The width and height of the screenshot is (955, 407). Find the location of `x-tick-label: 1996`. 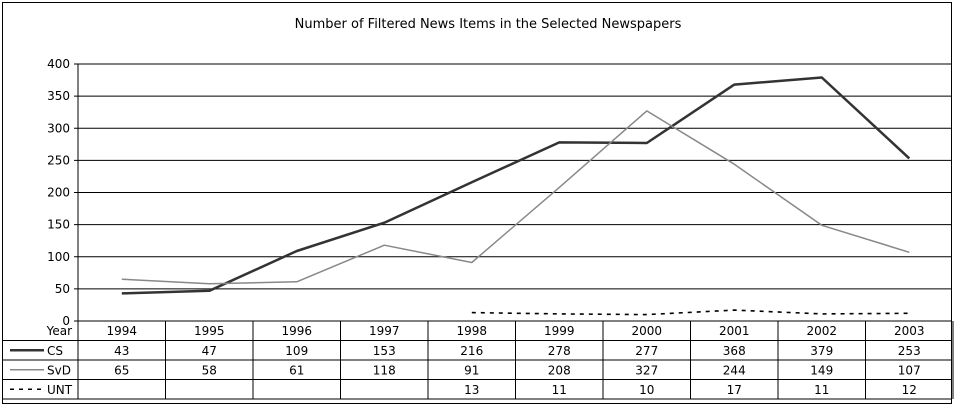

x-tick-label: 1996 is located at coordinates (296, 331).